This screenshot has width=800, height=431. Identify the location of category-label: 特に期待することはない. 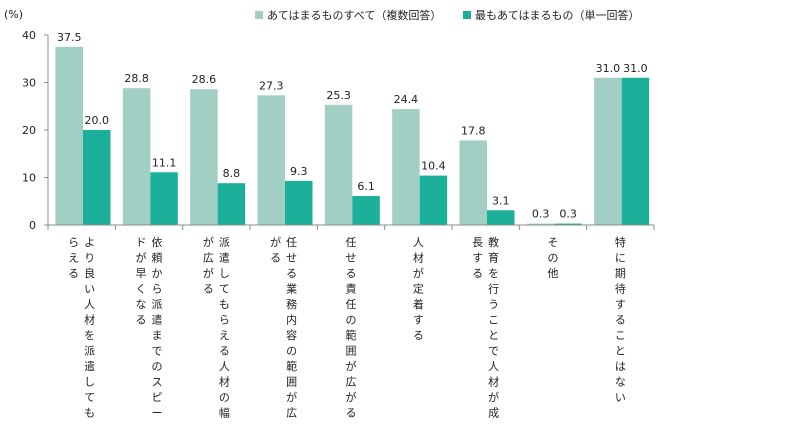
(620, 319).